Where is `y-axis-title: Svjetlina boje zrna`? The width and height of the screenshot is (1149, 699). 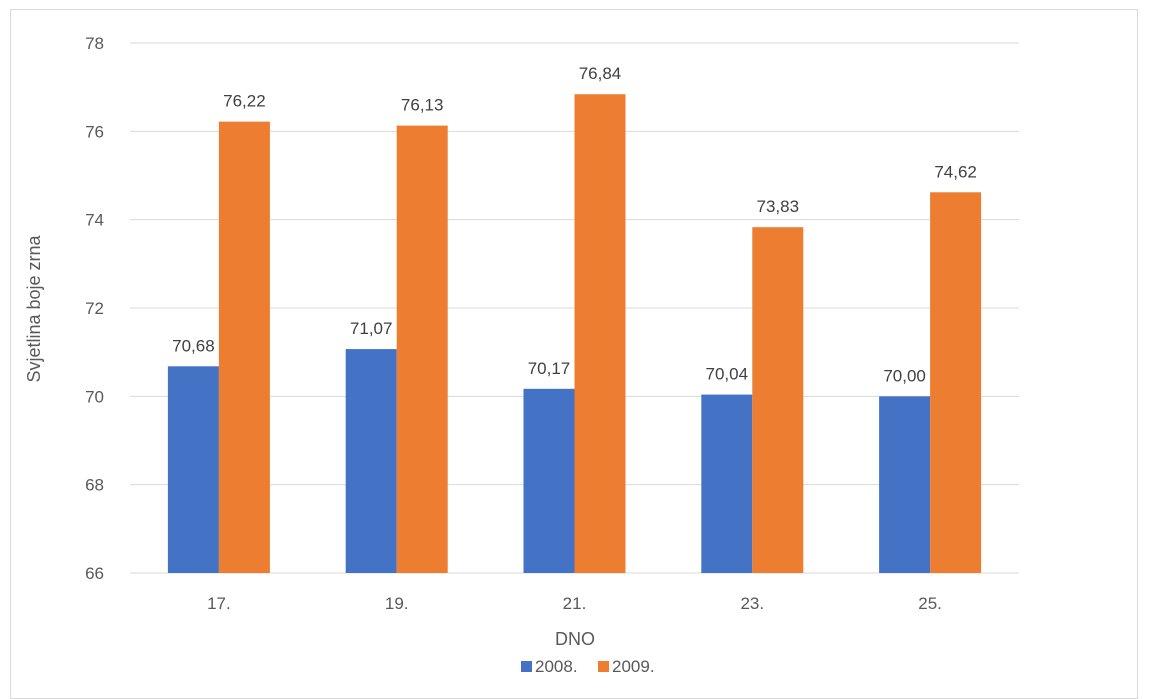 y-axis-title: Svjetlina boje zrna is located at coordinates (34, 308).